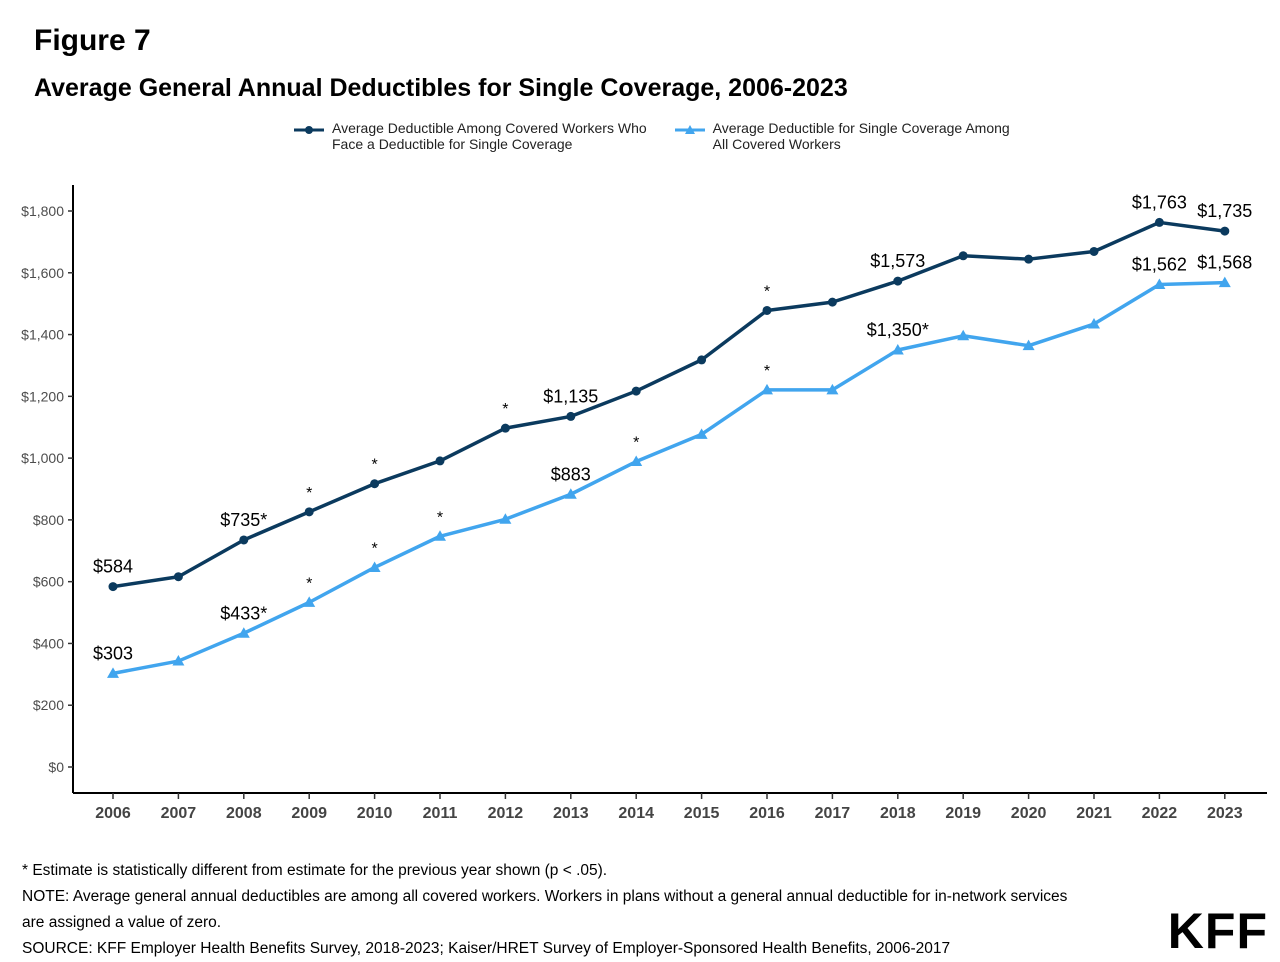 The height and width of the screenshot is (962, 1280). I want to click on data-label: $1,135, so click(570, 396).